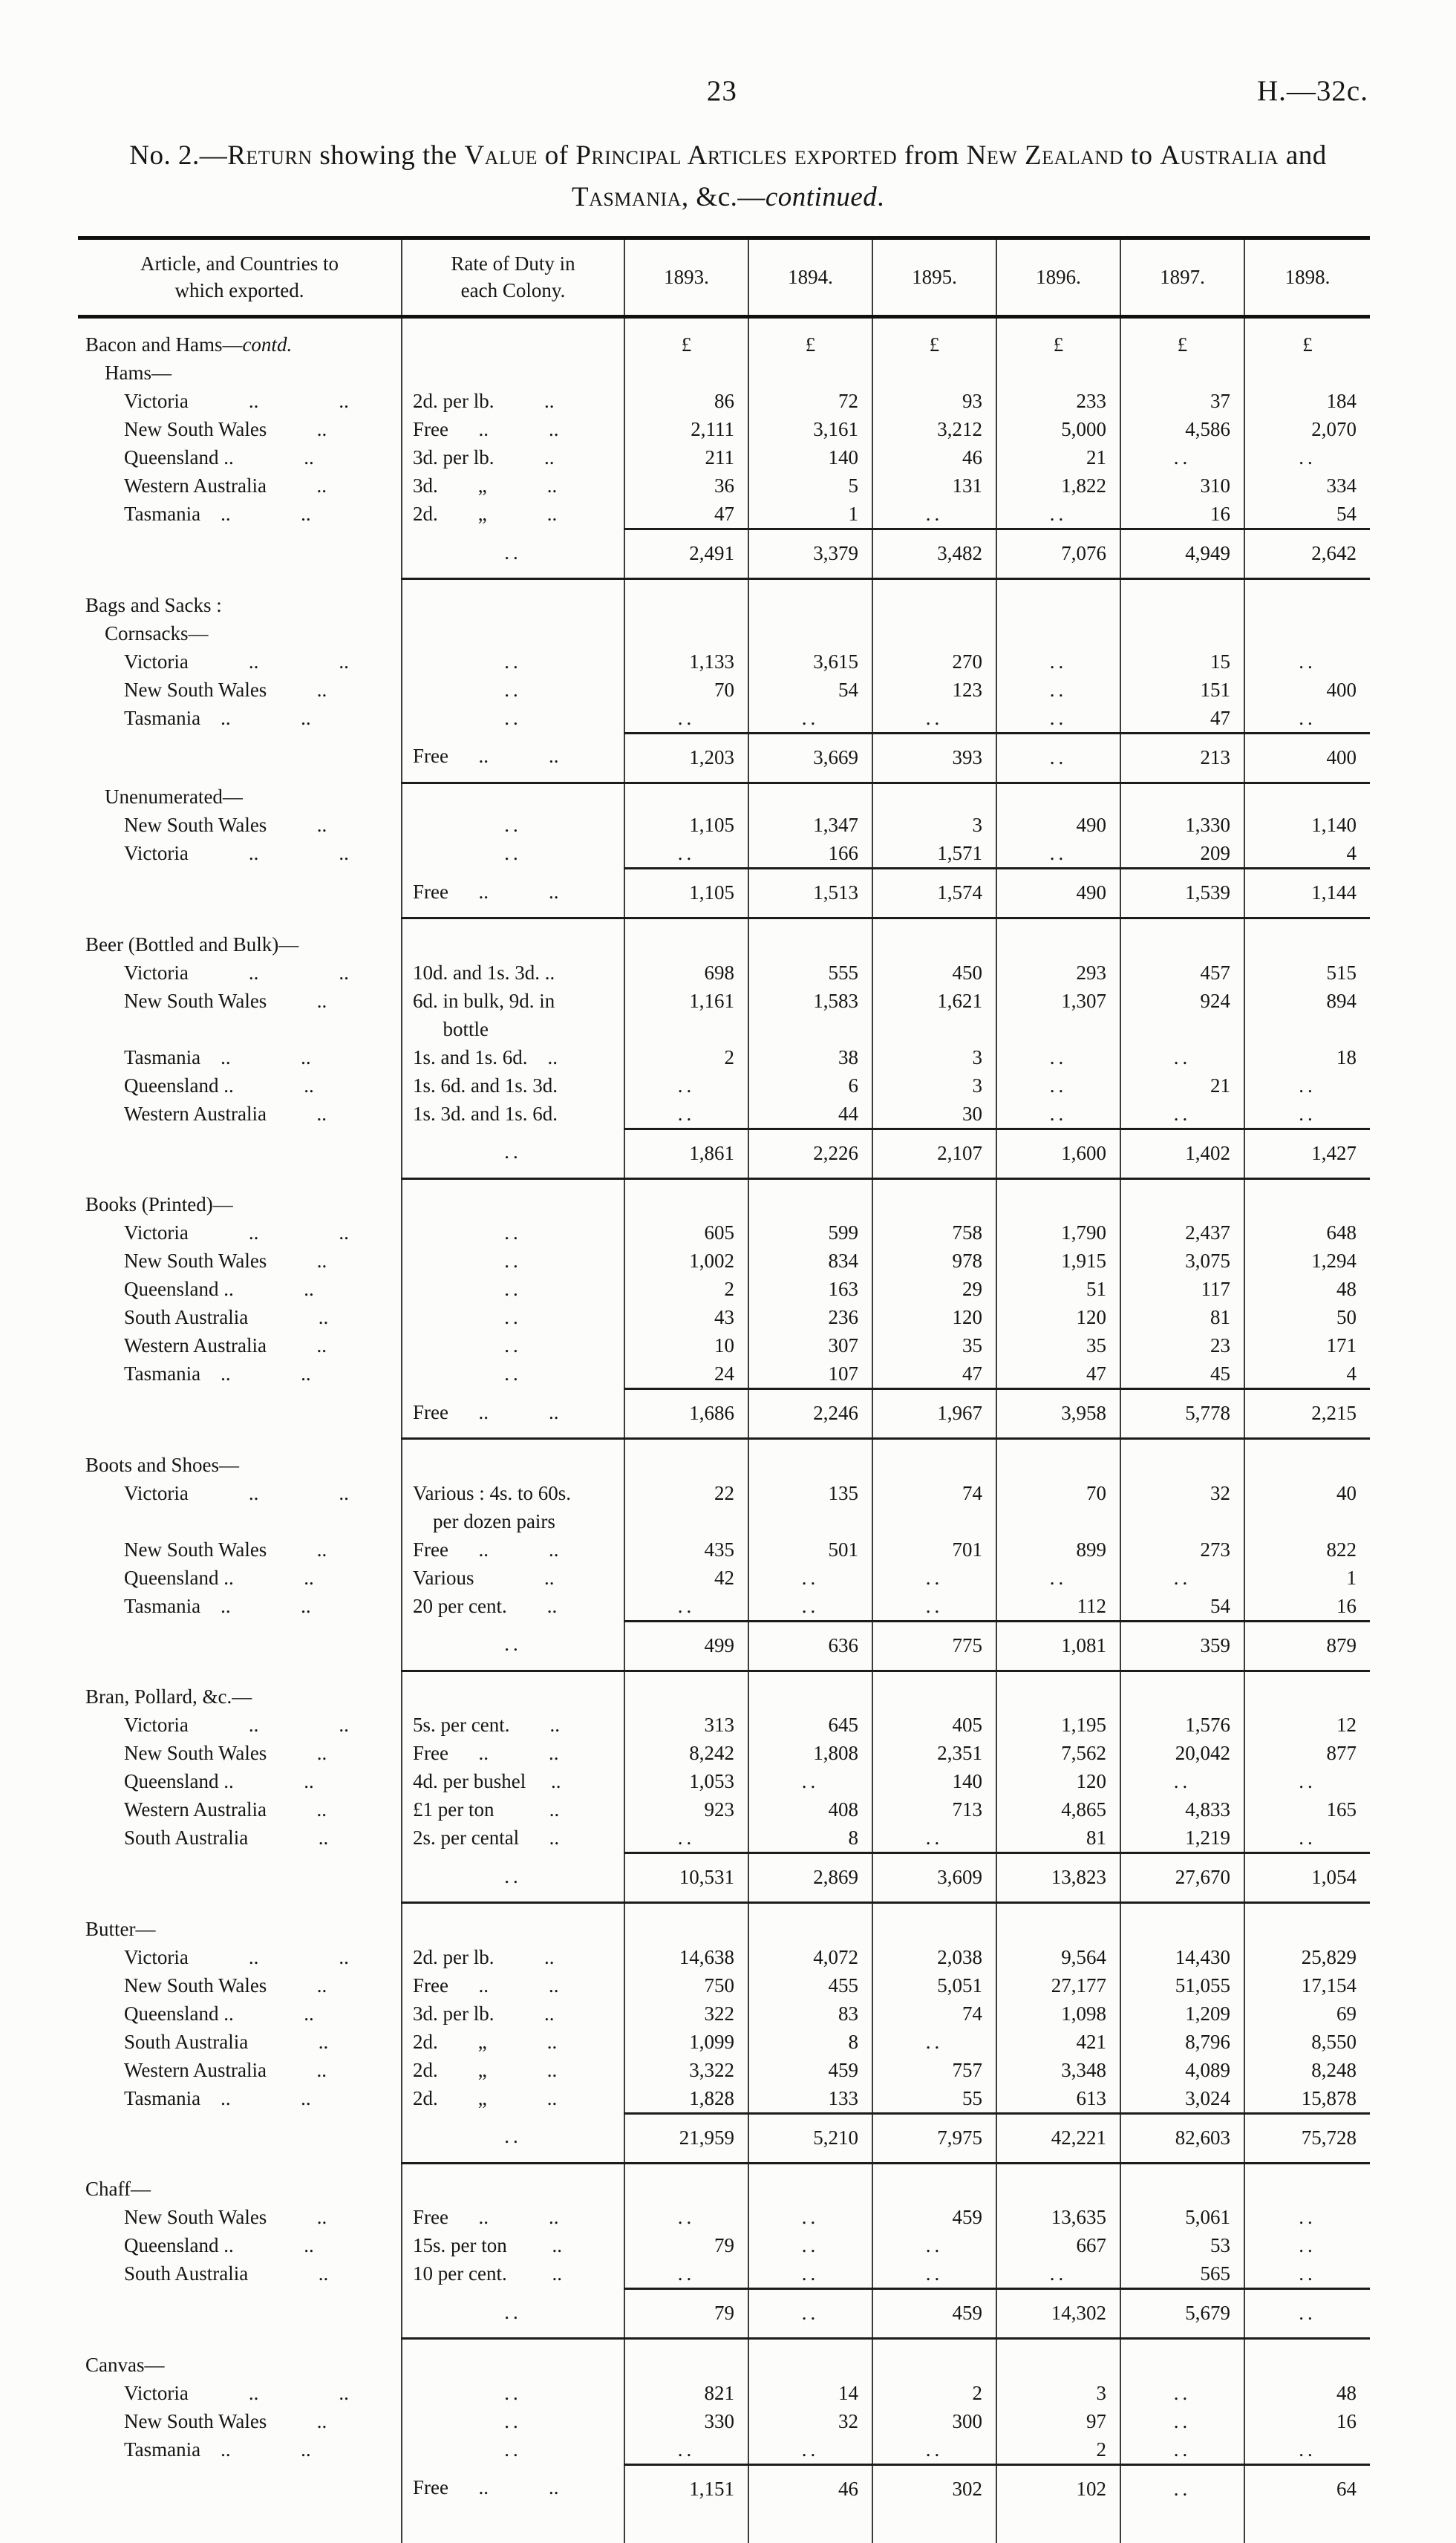 This screenshot has width=1456, height=2543. What do you see at coordinates (512, 514) in the screenshot?
I see `rate-cell: 2d. „ ..` at bounding box center [512, 514].